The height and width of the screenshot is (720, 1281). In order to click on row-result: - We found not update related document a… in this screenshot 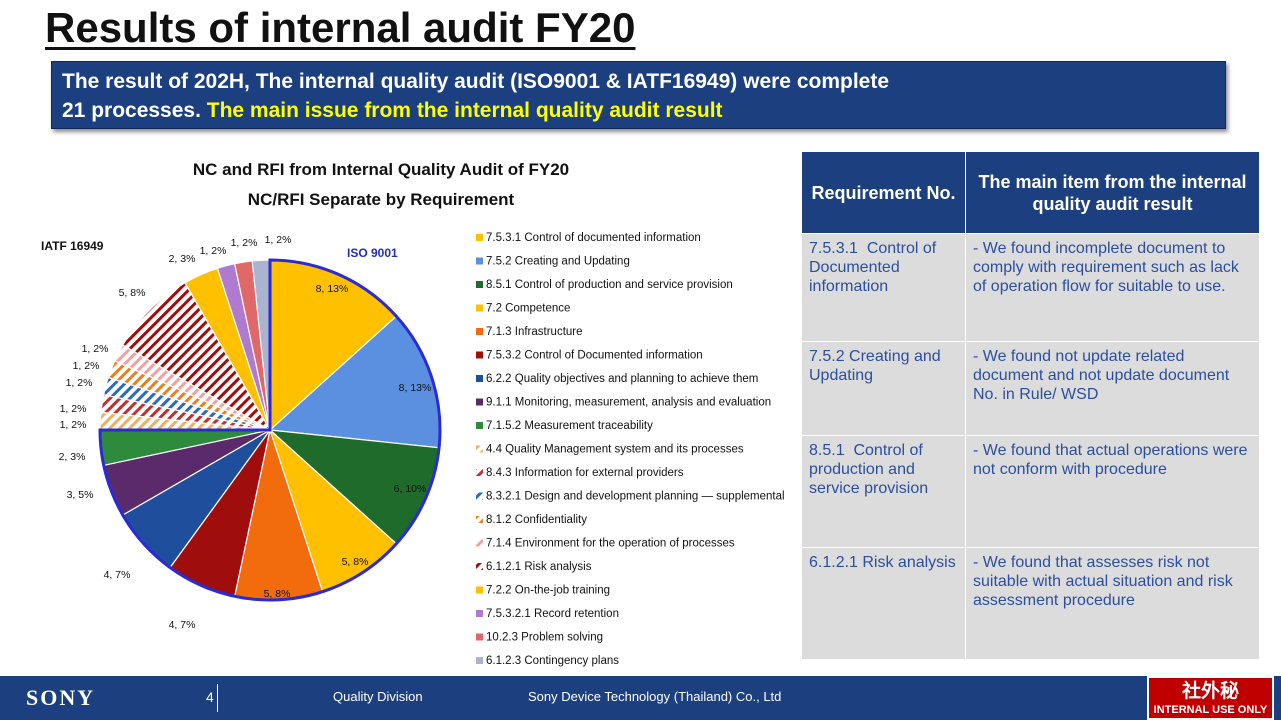, I will do `click(1112, 388)`.